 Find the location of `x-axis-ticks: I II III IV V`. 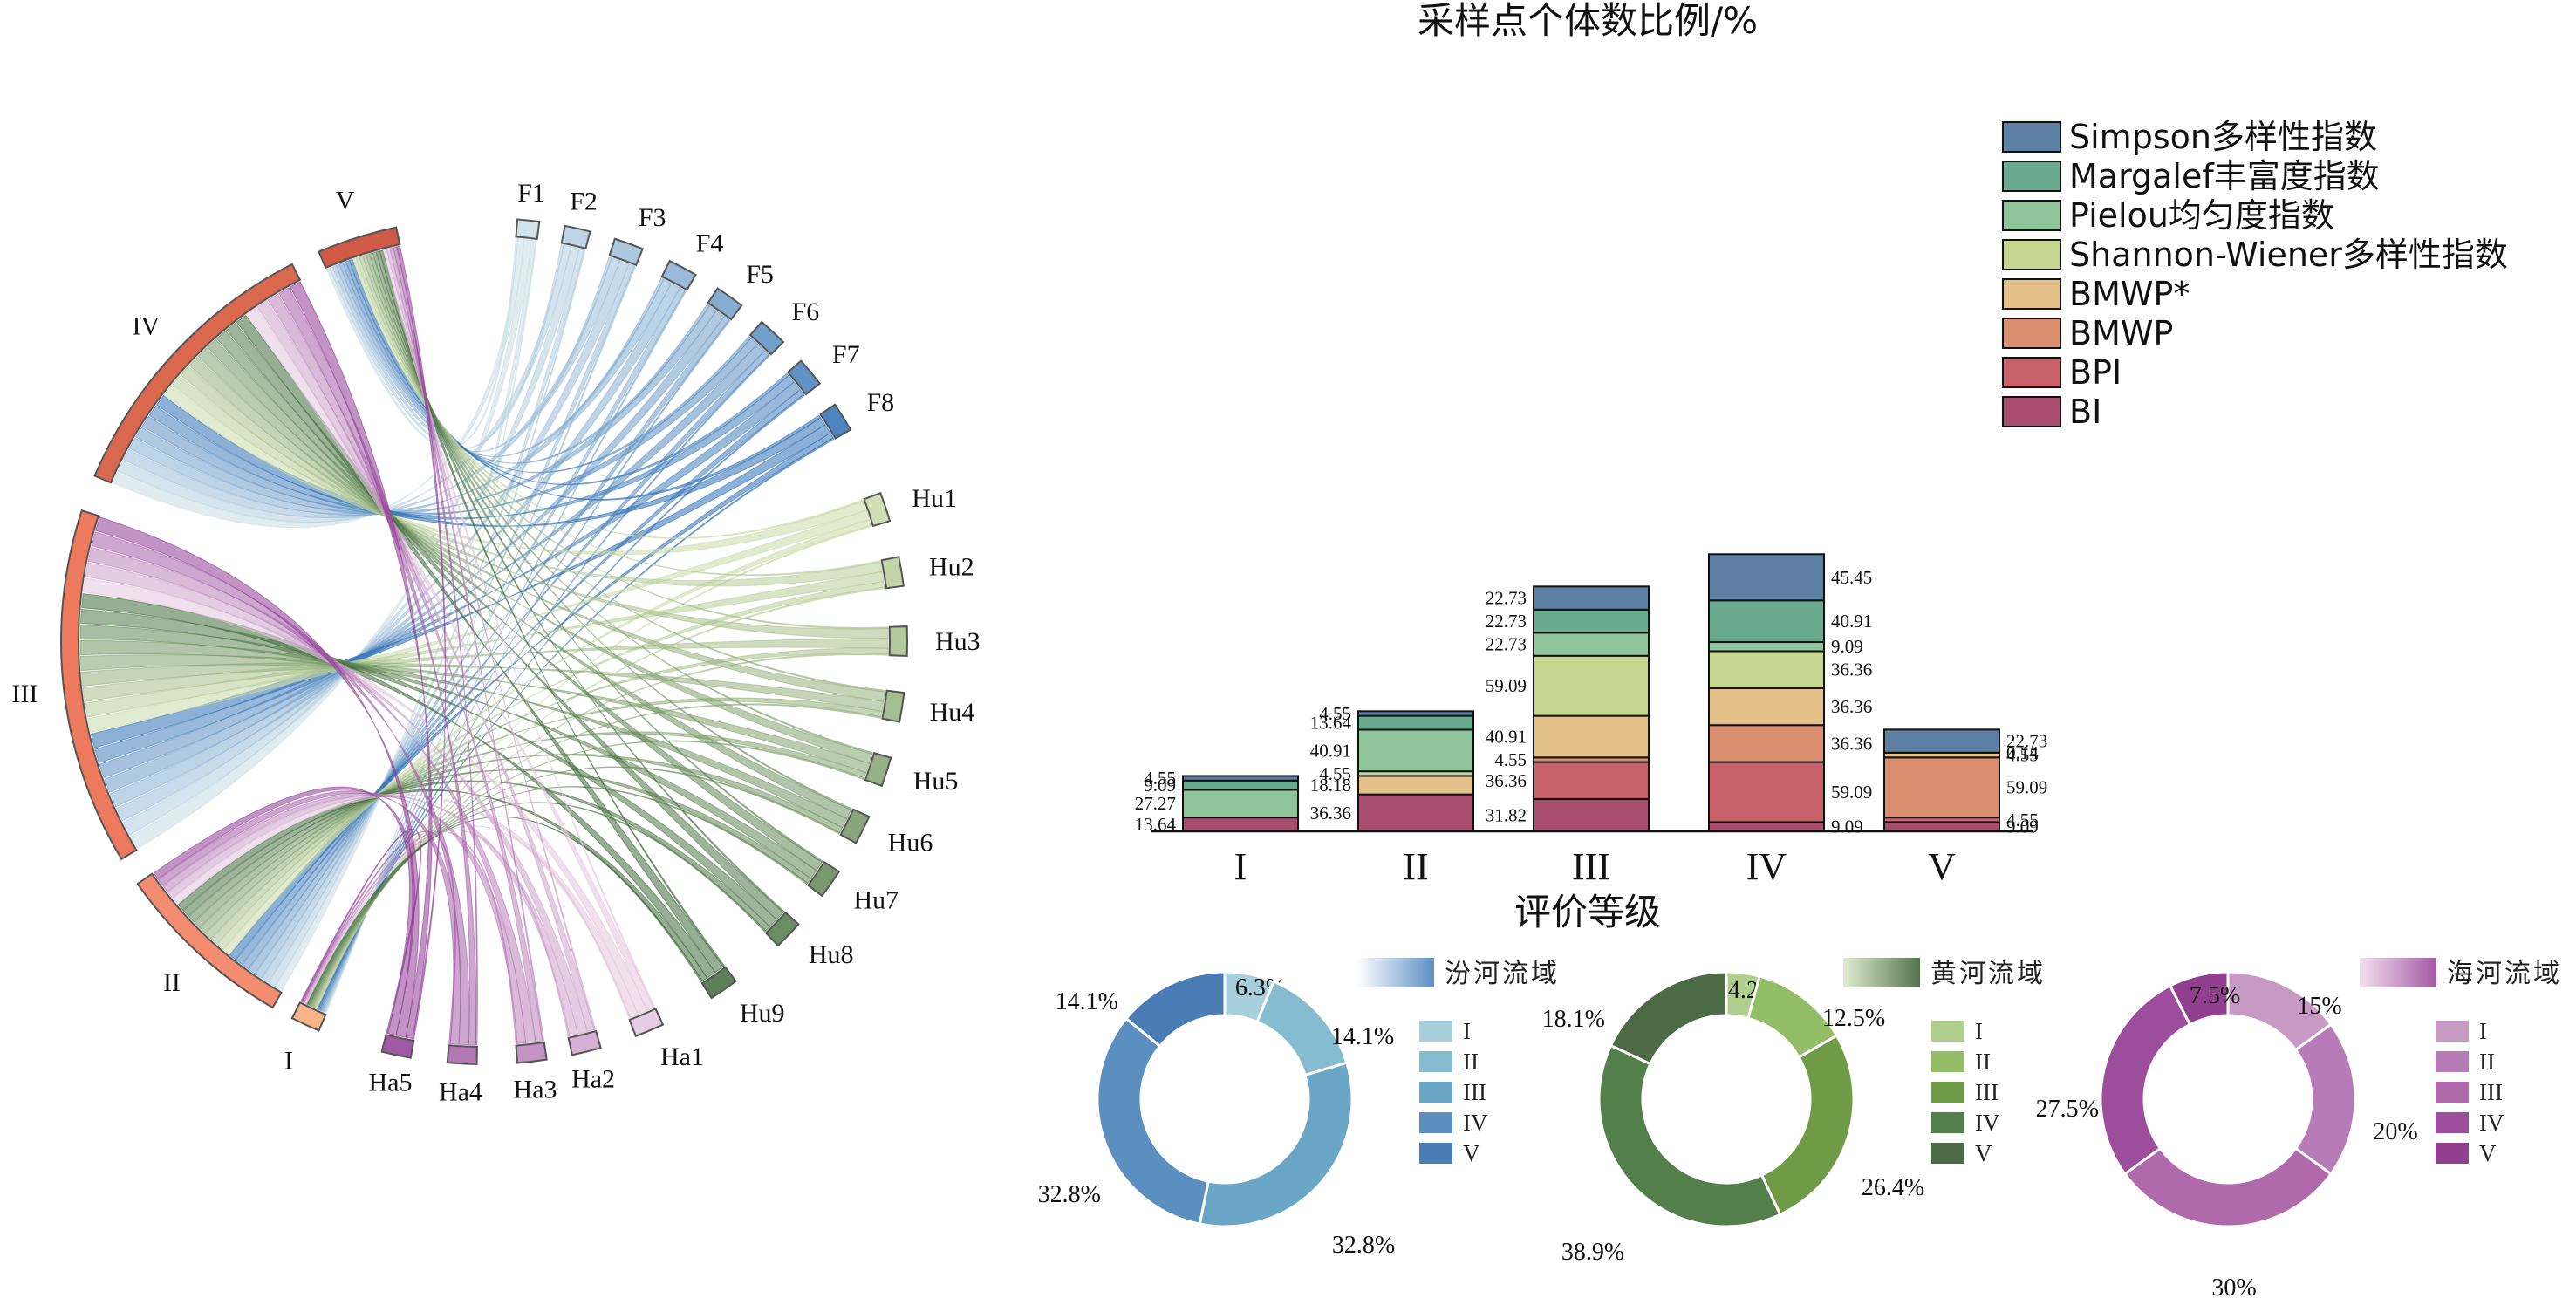

x-axis-ticks: I II III IV V is located at coordinates (1595, 866).